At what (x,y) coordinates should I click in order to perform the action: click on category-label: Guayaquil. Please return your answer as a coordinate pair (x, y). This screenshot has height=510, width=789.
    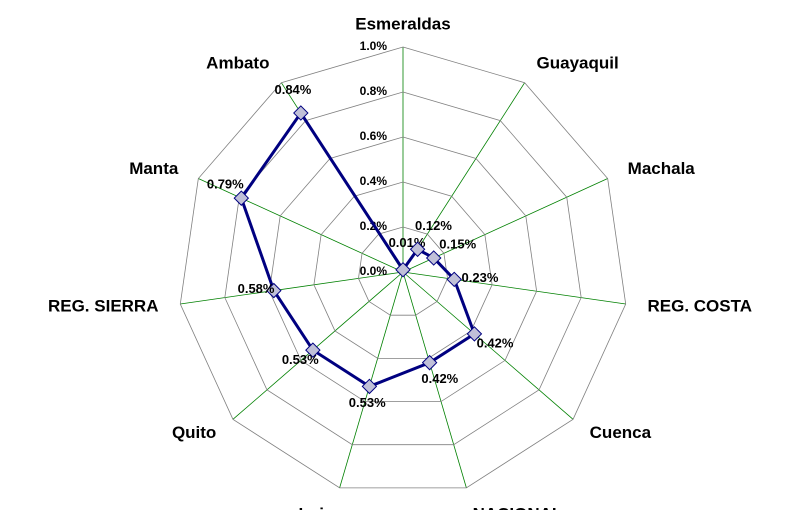
    Looking at the image, I should click on (578, 63).